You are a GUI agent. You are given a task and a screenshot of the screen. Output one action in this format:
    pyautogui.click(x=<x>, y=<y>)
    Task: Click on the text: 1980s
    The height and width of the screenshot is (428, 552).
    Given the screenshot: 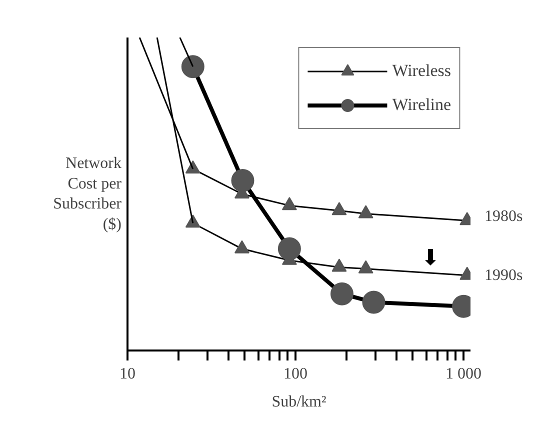 What is the action you would take?
    pyautogui.click(x=503, y=216)
    